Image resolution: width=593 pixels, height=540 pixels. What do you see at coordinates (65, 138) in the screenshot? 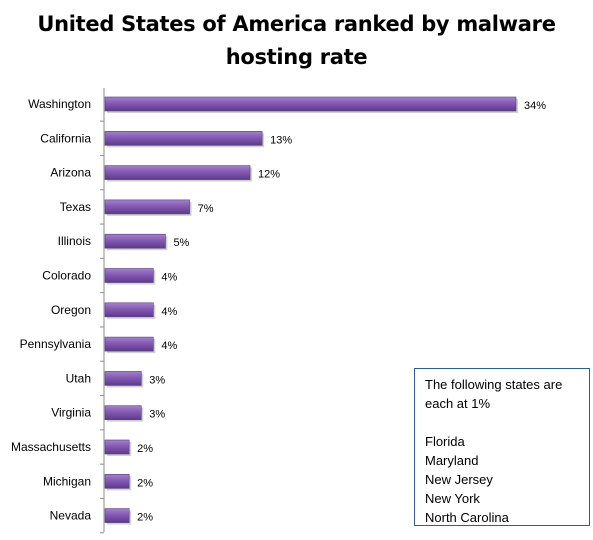
I see `category-label: California` at bounding box center [65, 138].